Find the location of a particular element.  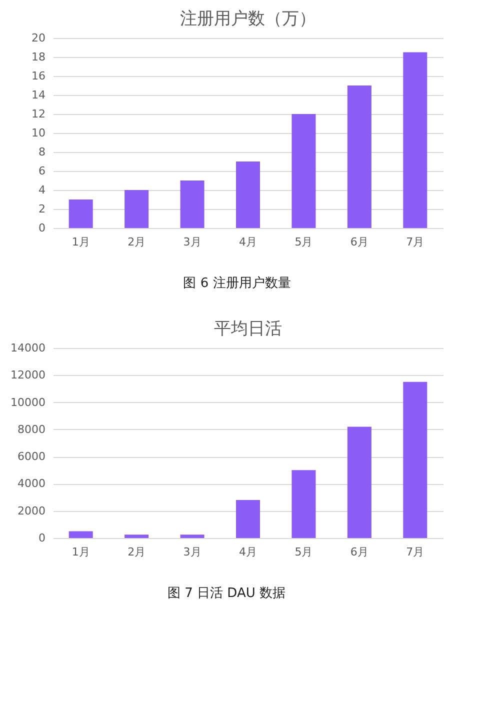

y-tick-label: 12000 is located at coordinates (28, 375).